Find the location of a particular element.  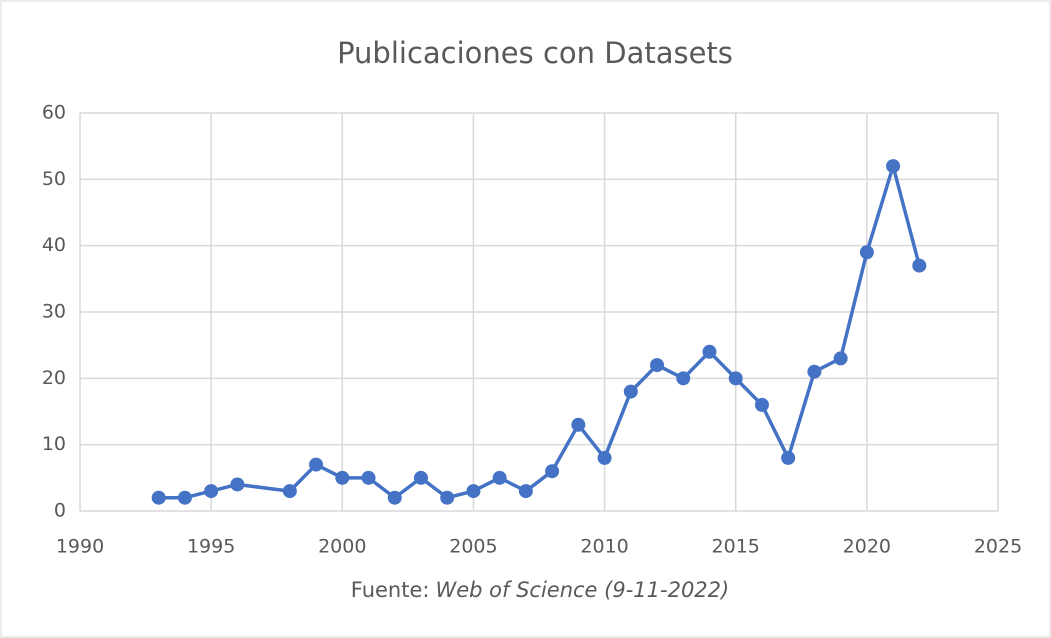

x-tick-label: 2010 is located at coordinates (604, 547).